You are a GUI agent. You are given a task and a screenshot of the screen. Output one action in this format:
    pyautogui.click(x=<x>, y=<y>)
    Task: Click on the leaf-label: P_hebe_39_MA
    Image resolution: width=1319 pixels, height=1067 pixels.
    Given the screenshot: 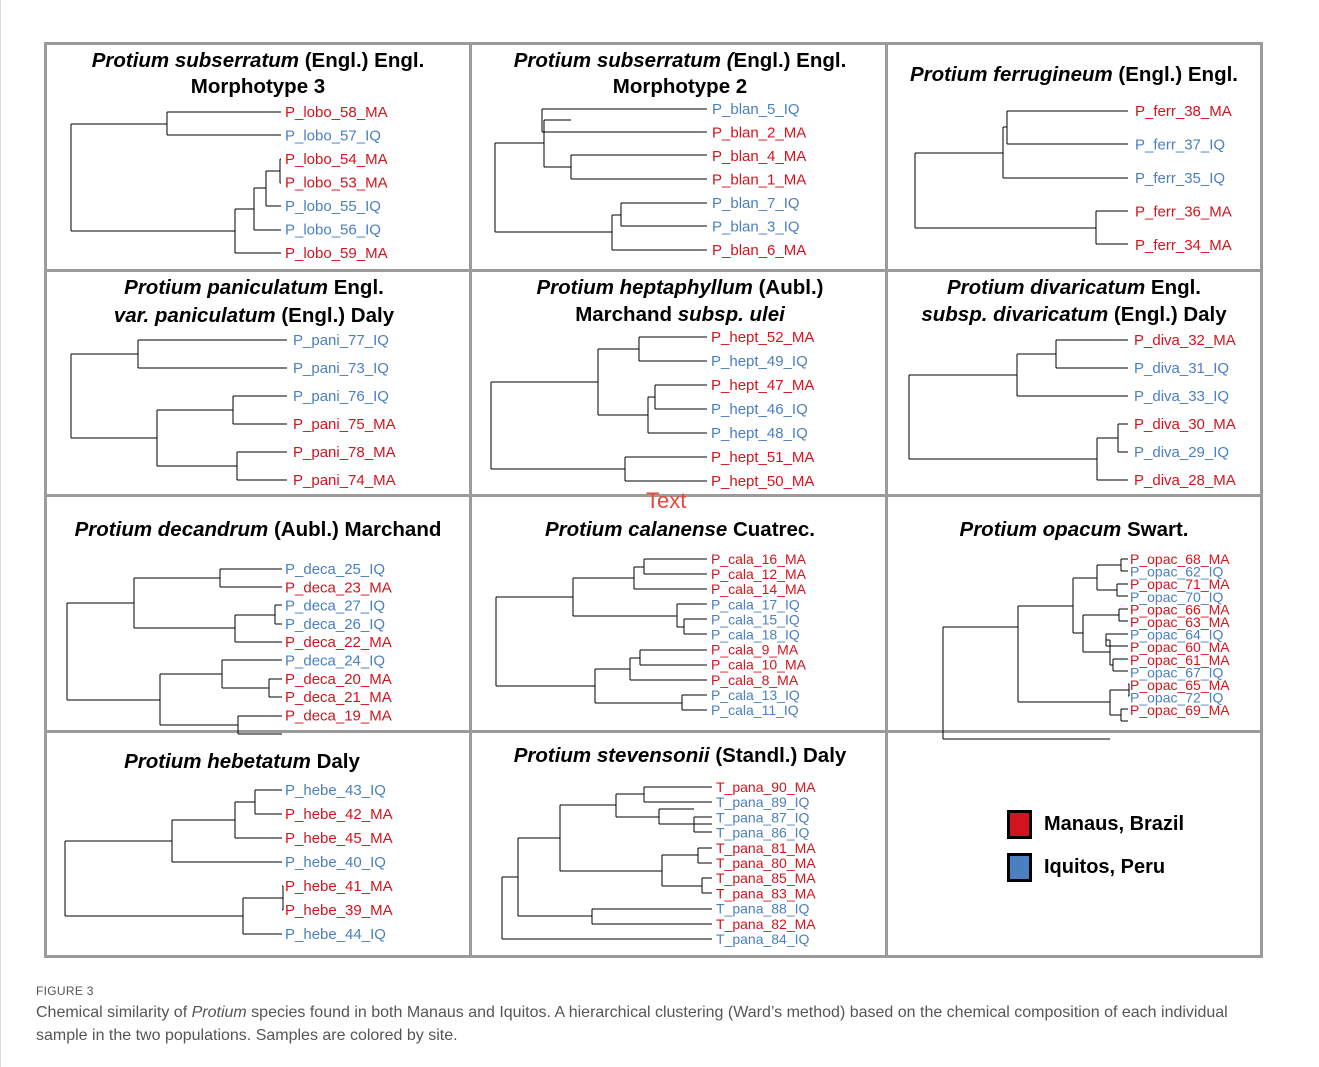 What is the action you would take?
    pyautogui.click(x=339, y=910)
    